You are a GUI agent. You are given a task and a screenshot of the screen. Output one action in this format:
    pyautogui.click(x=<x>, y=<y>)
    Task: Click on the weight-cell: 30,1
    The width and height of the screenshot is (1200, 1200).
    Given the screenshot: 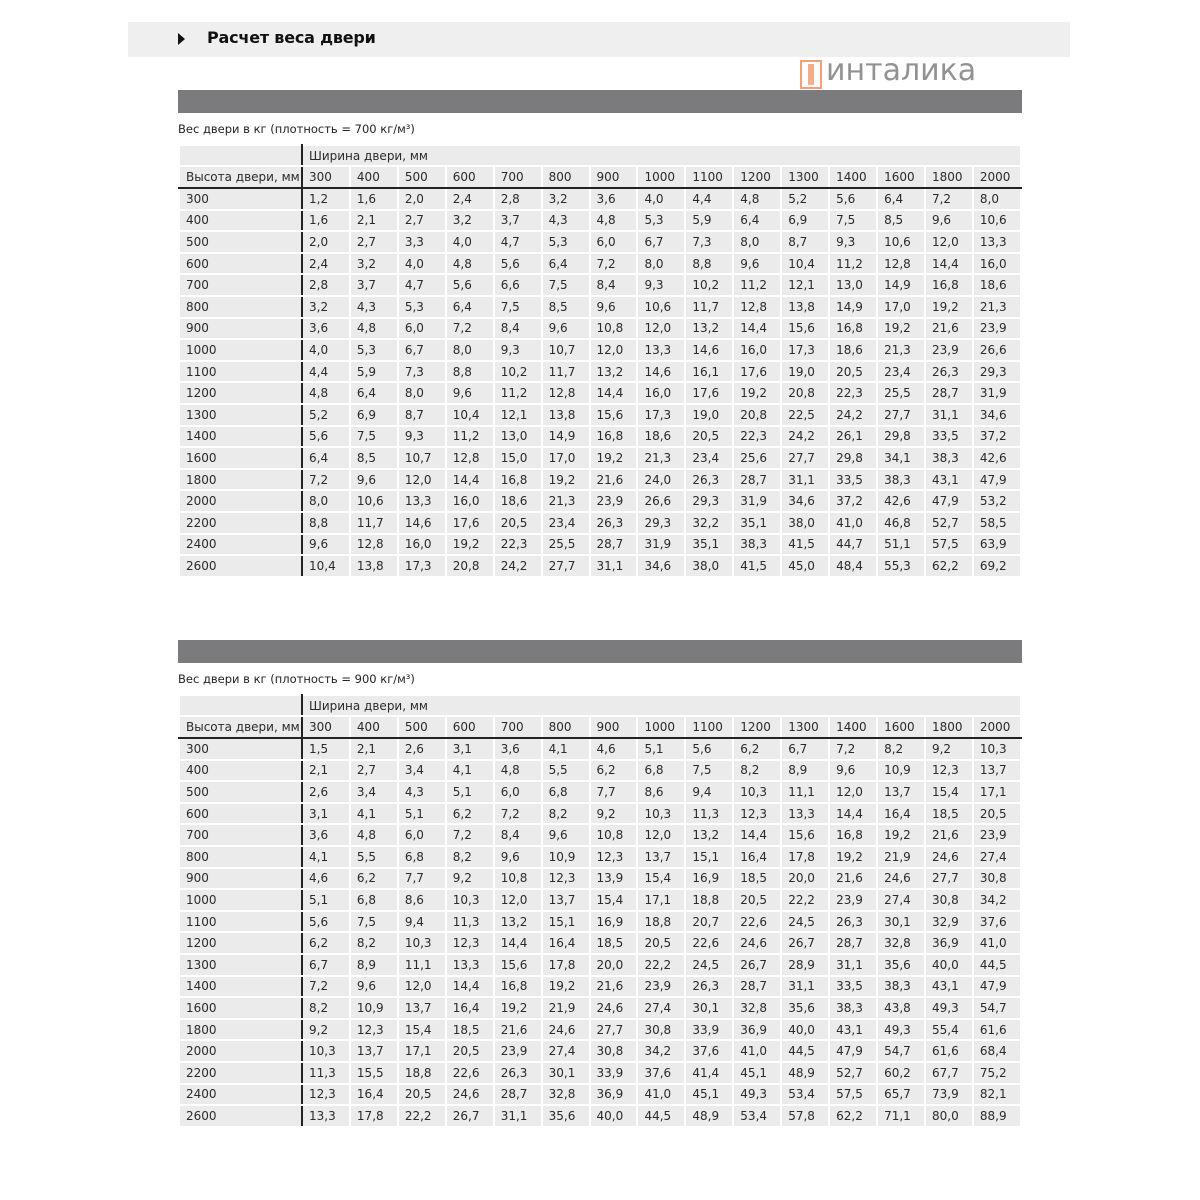 What is the action you would take?
    pyautogui.click(x=565, y=1072)
    